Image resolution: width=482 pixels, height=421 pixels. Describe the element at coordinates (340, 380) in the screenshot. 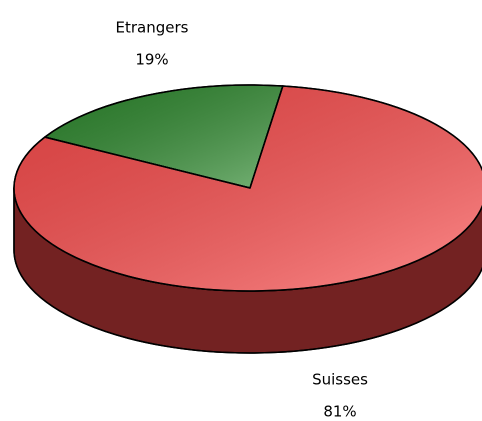

I see `slice-label: Suisses` at that location.